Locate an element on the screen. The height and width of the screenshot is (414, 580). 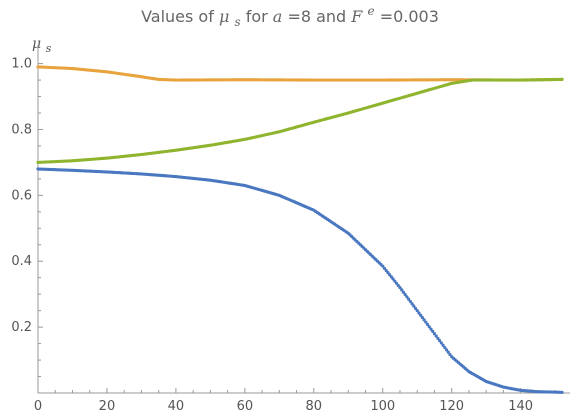
y-tick-label: 0.6 is located at coordinates (21, 195).